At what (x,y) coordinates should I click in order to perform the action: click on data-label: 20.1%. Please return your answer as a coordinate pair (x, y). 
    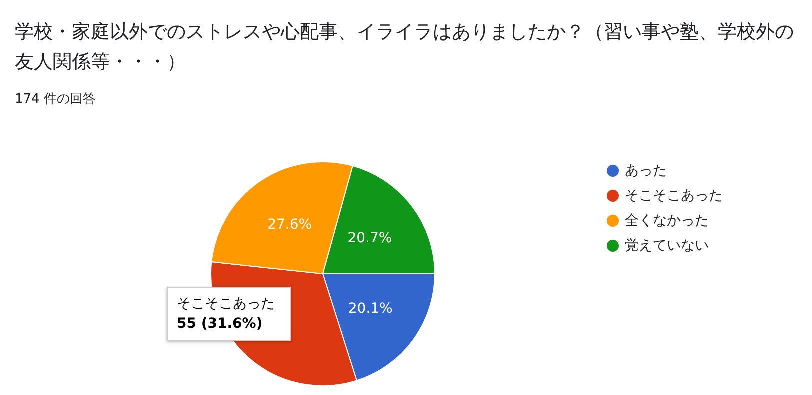
    Looking at the image, I should click on (370, 308).